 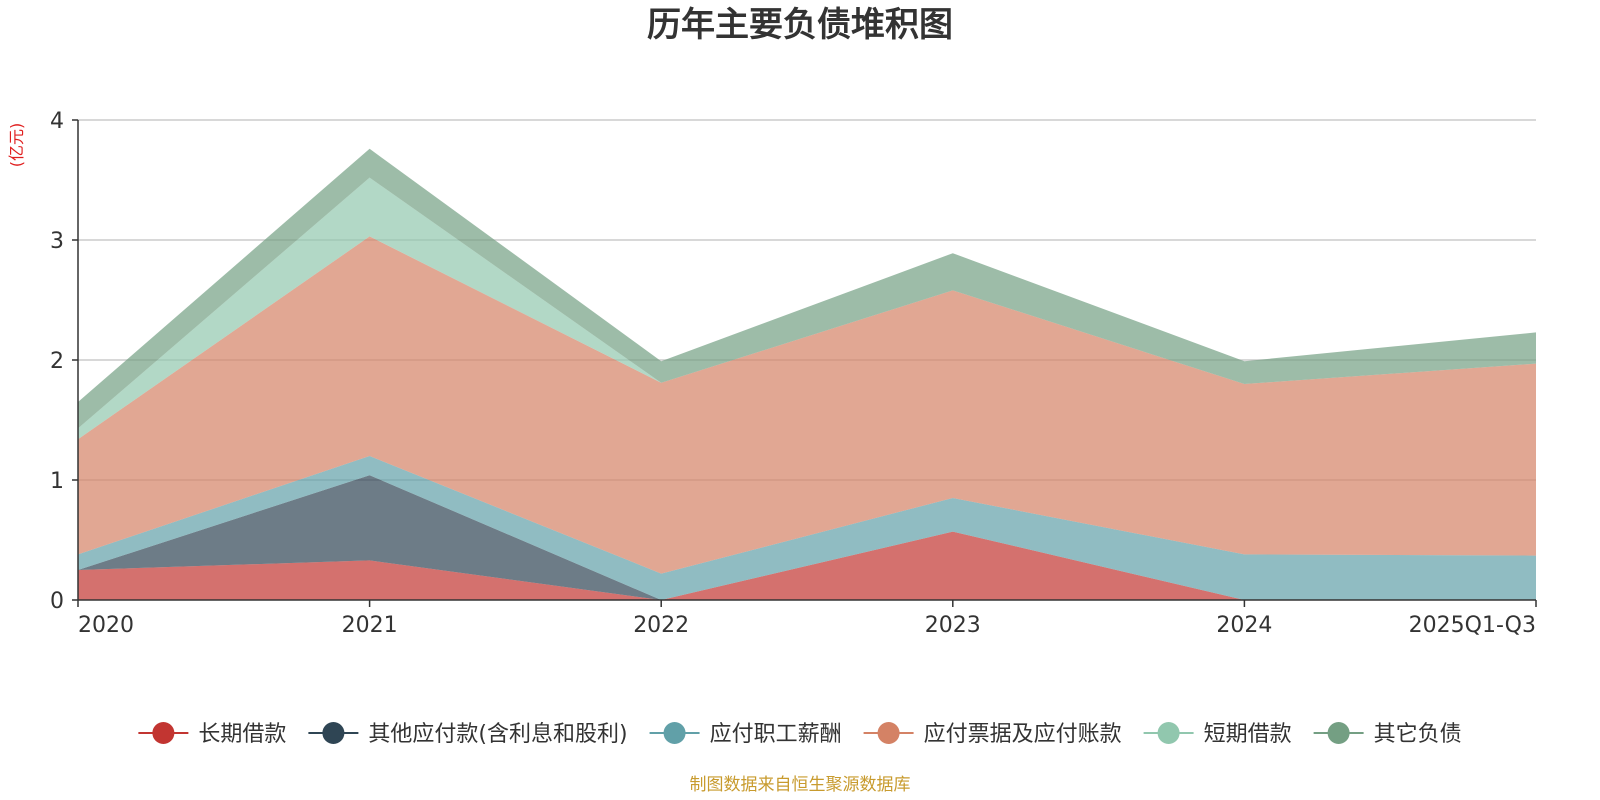 What do you see at coordinates (497, 734) in the screenshot?
I see `legend-label-1: 其他应付款(含利息和股利)` at bounding box center [497, 734].